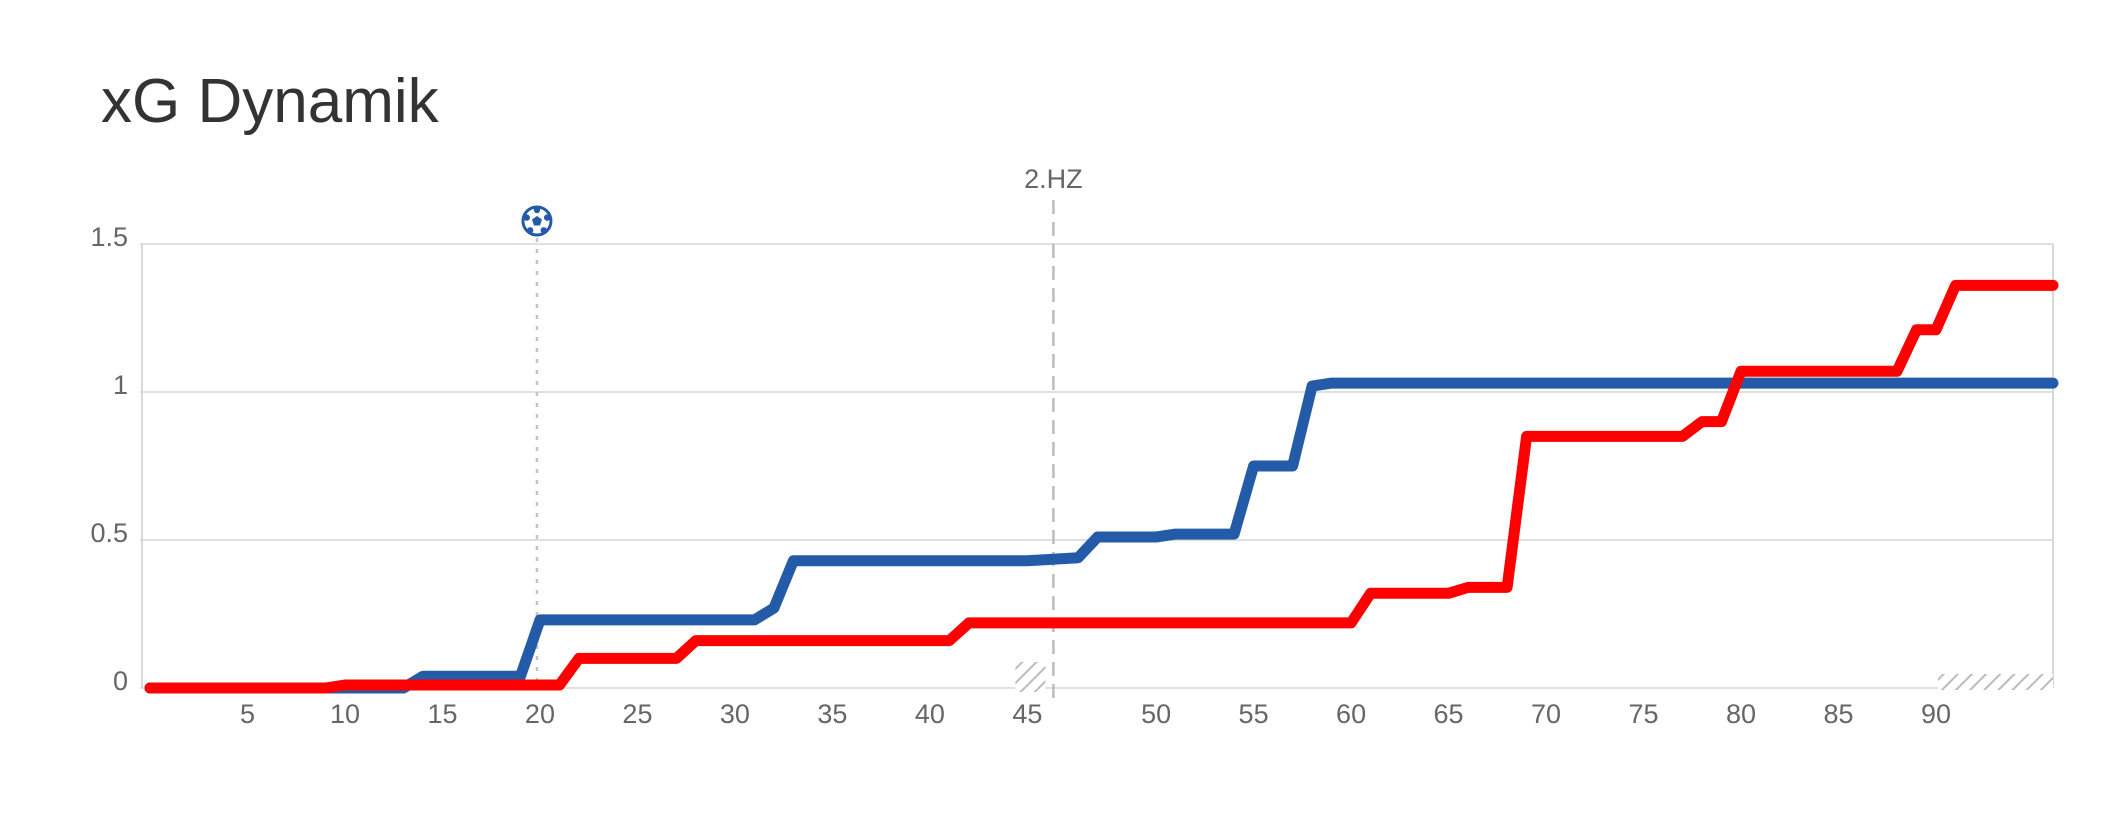 The height and width of the screenshot is (830, 2114). Describe the element at coordinates (109, 533) in the screenshot. I see `y-tick-label: 0.5` at that location.